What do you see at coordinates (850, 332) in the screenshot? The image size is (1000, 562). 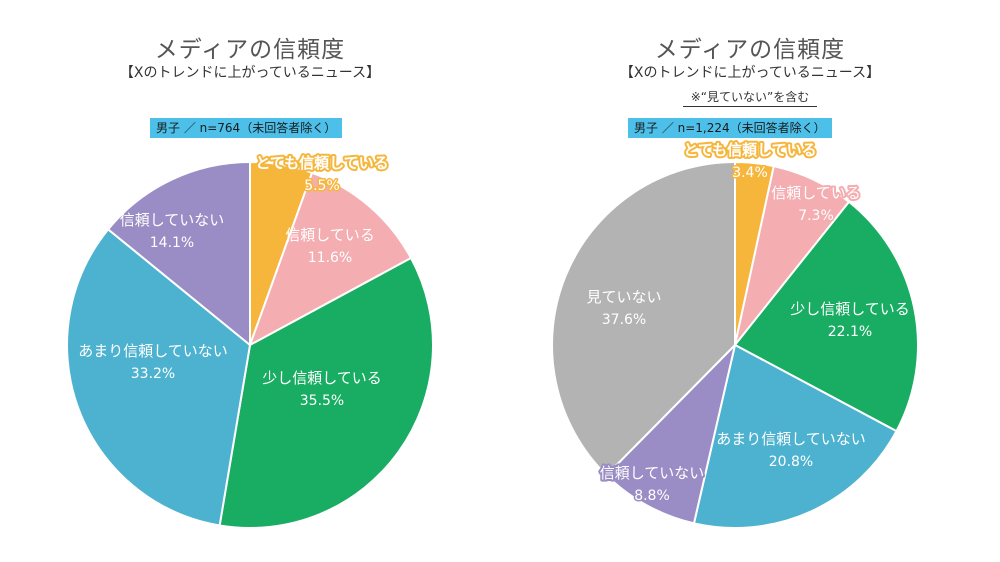 I see `slice-value-label: 22.1%` at bounding box center [850, 332].